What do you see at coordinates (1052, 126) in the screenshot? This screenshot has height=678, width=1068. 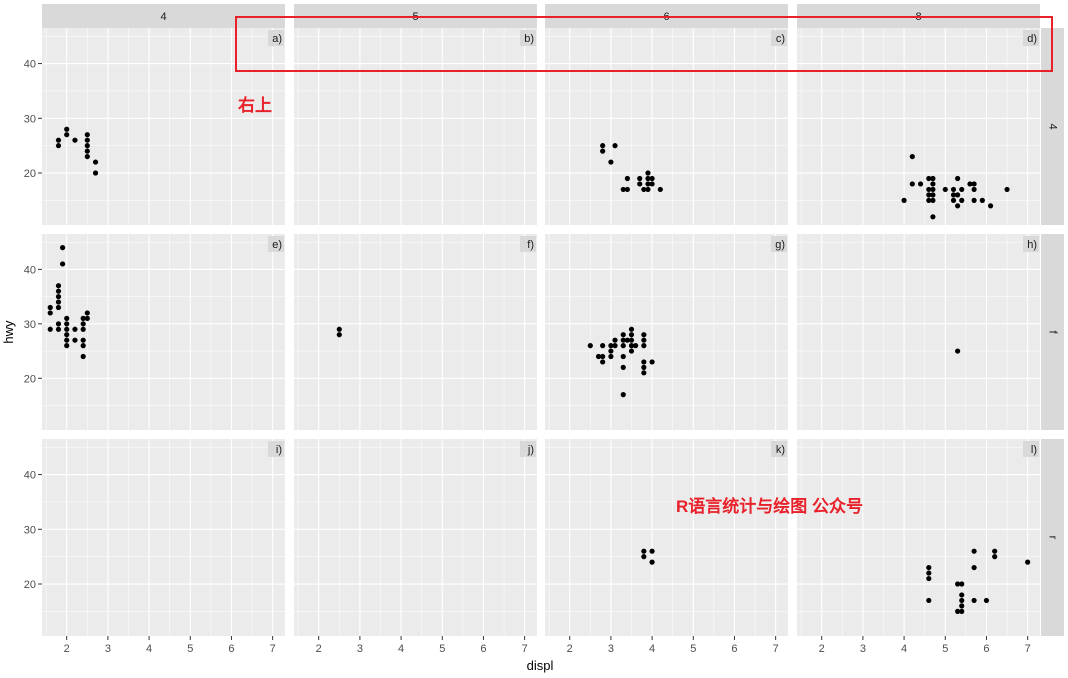 I see `row-strip` at bounding box center [1052, 126].